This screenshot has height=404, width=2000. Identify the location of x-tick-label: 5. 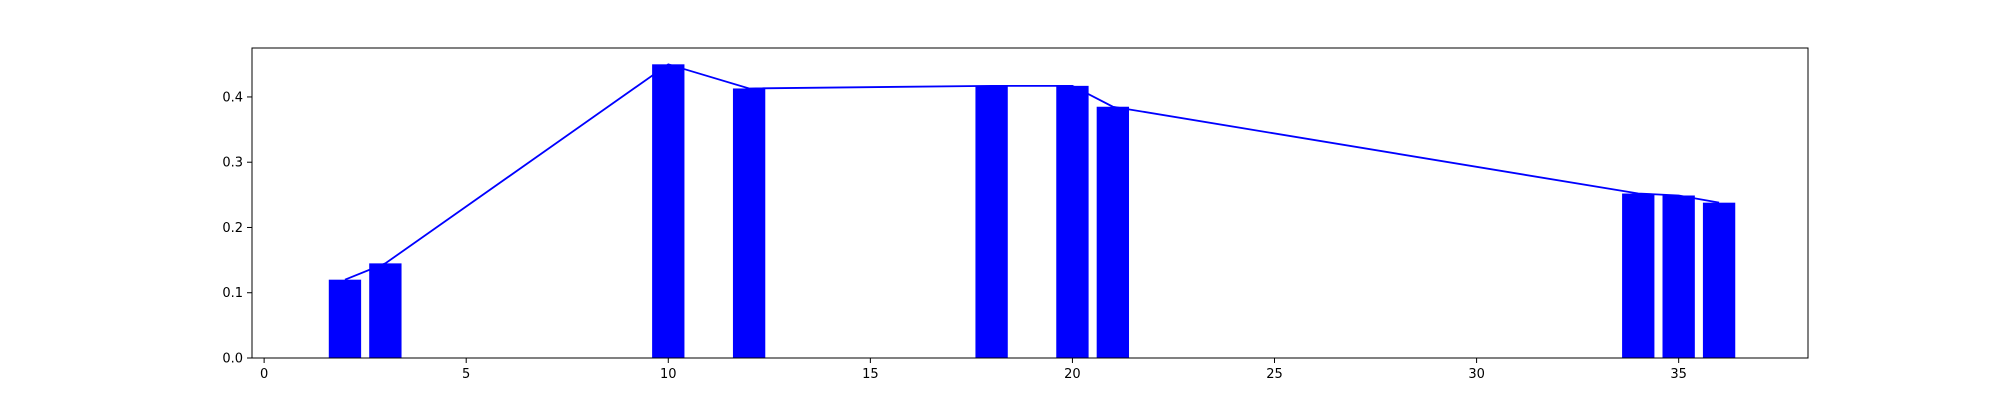
(466, 374).